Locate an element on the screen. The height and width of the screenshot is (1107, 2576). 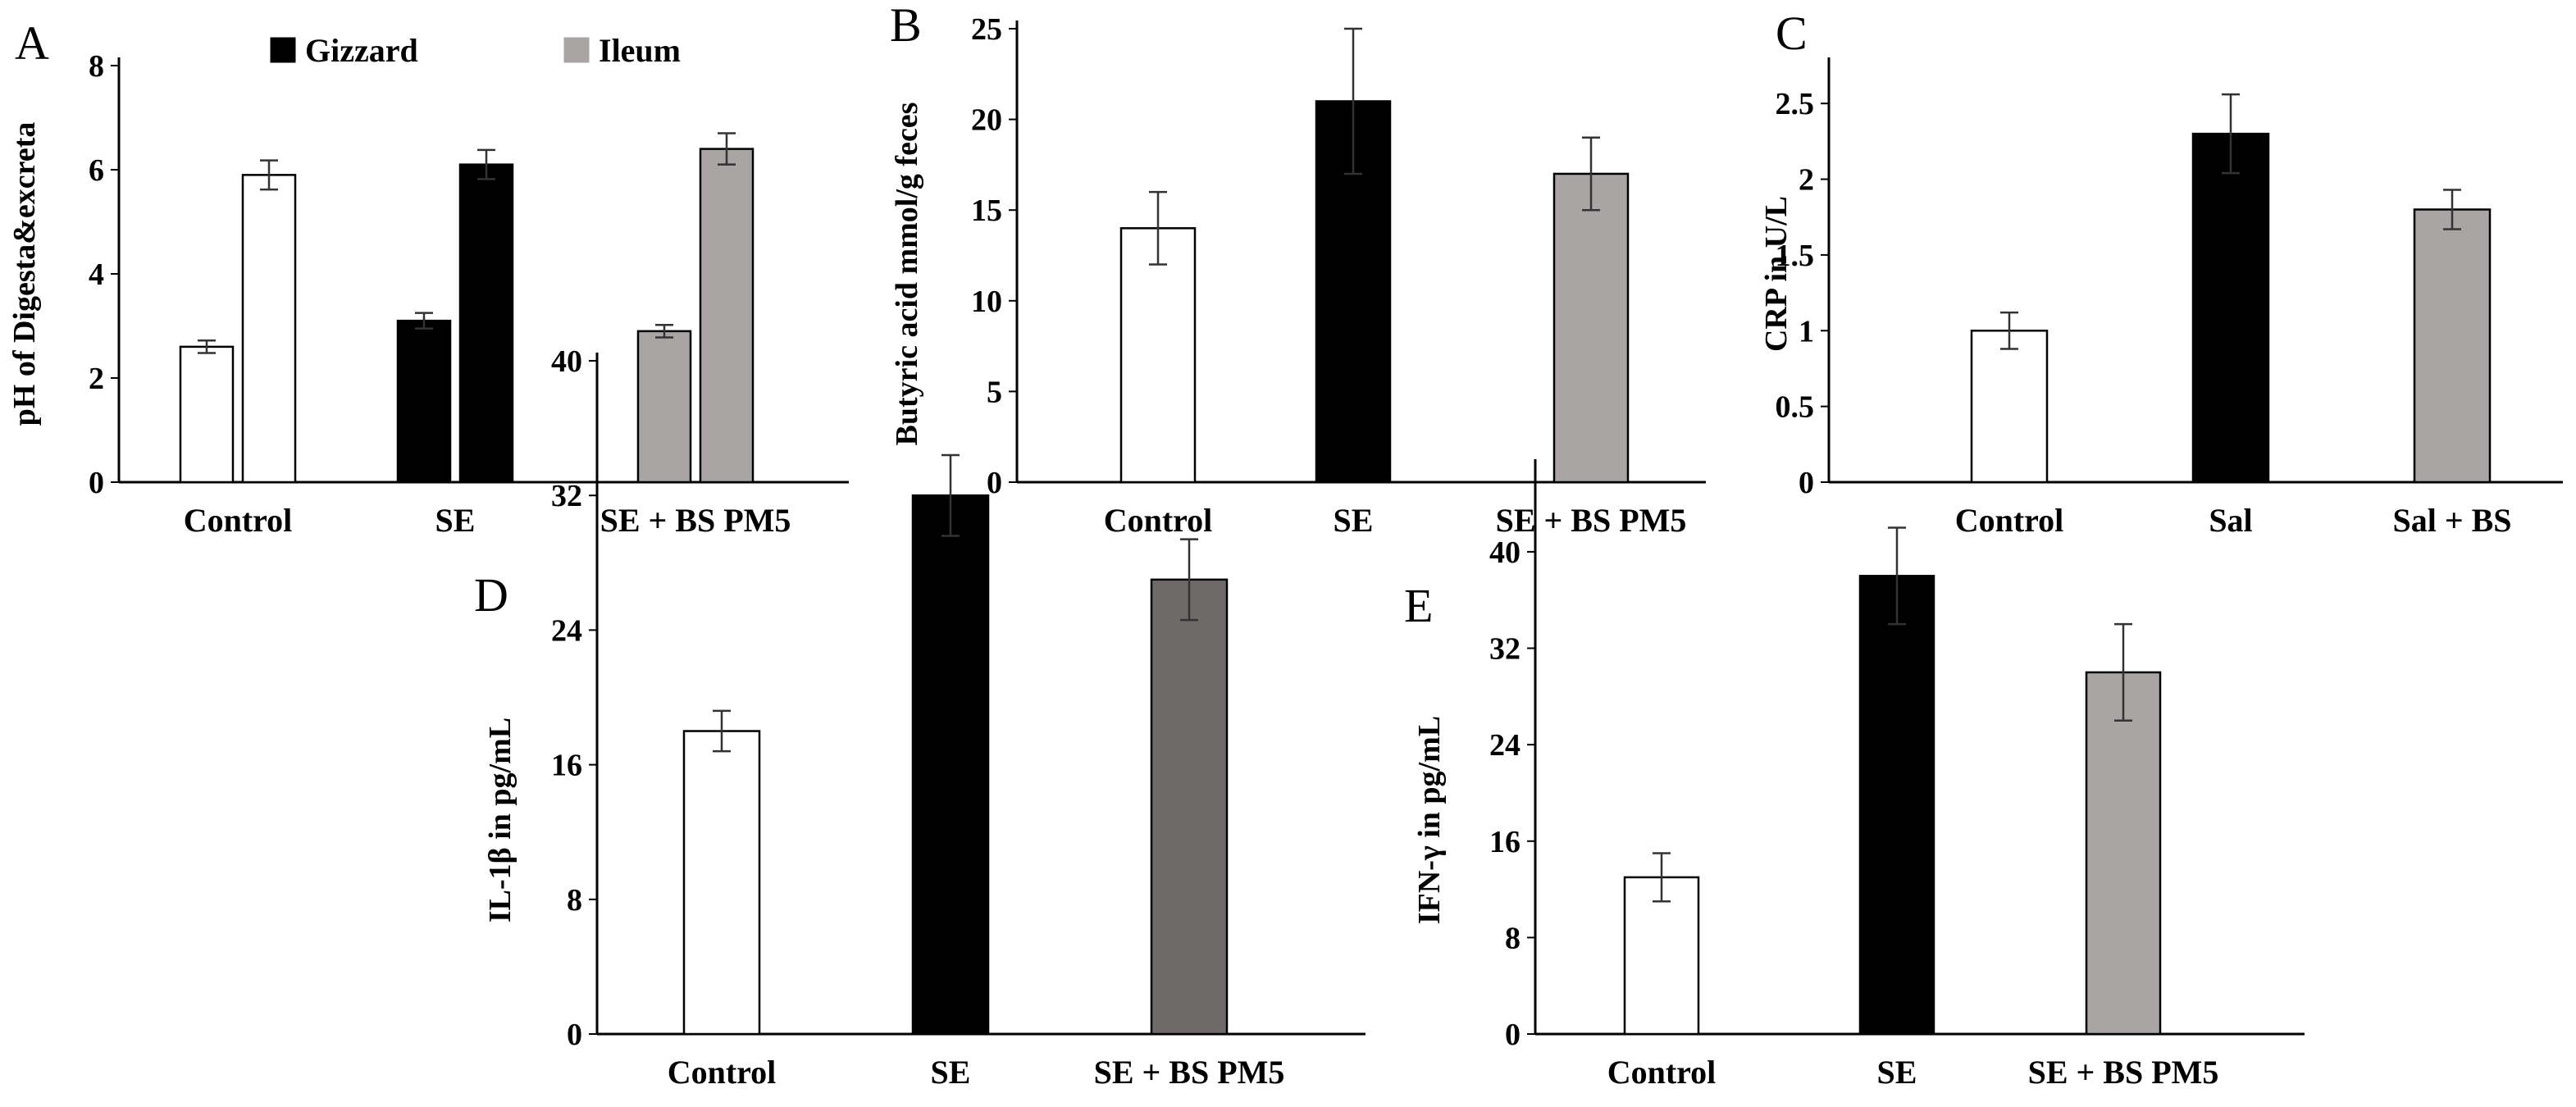
y-tick-label: 20 is located at coordinates (986, 120).